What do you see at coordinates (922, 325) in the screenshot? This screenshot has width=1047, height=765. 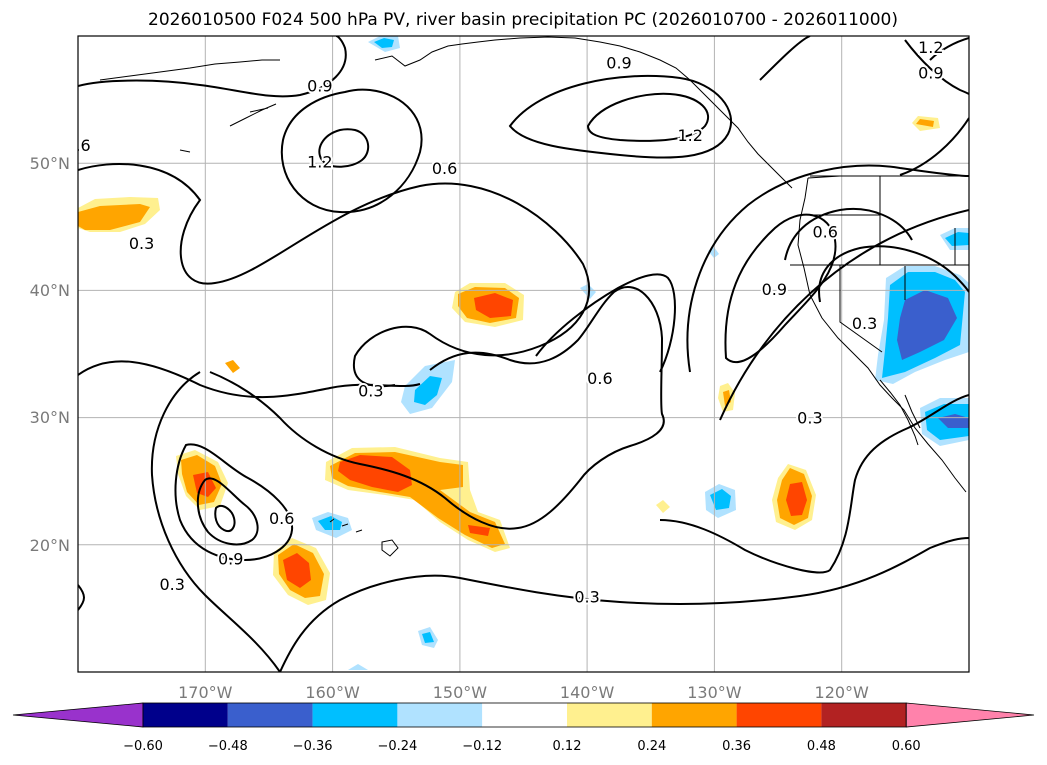 I see `shade-negative-115w-36n` at bounding box center [922, 325].